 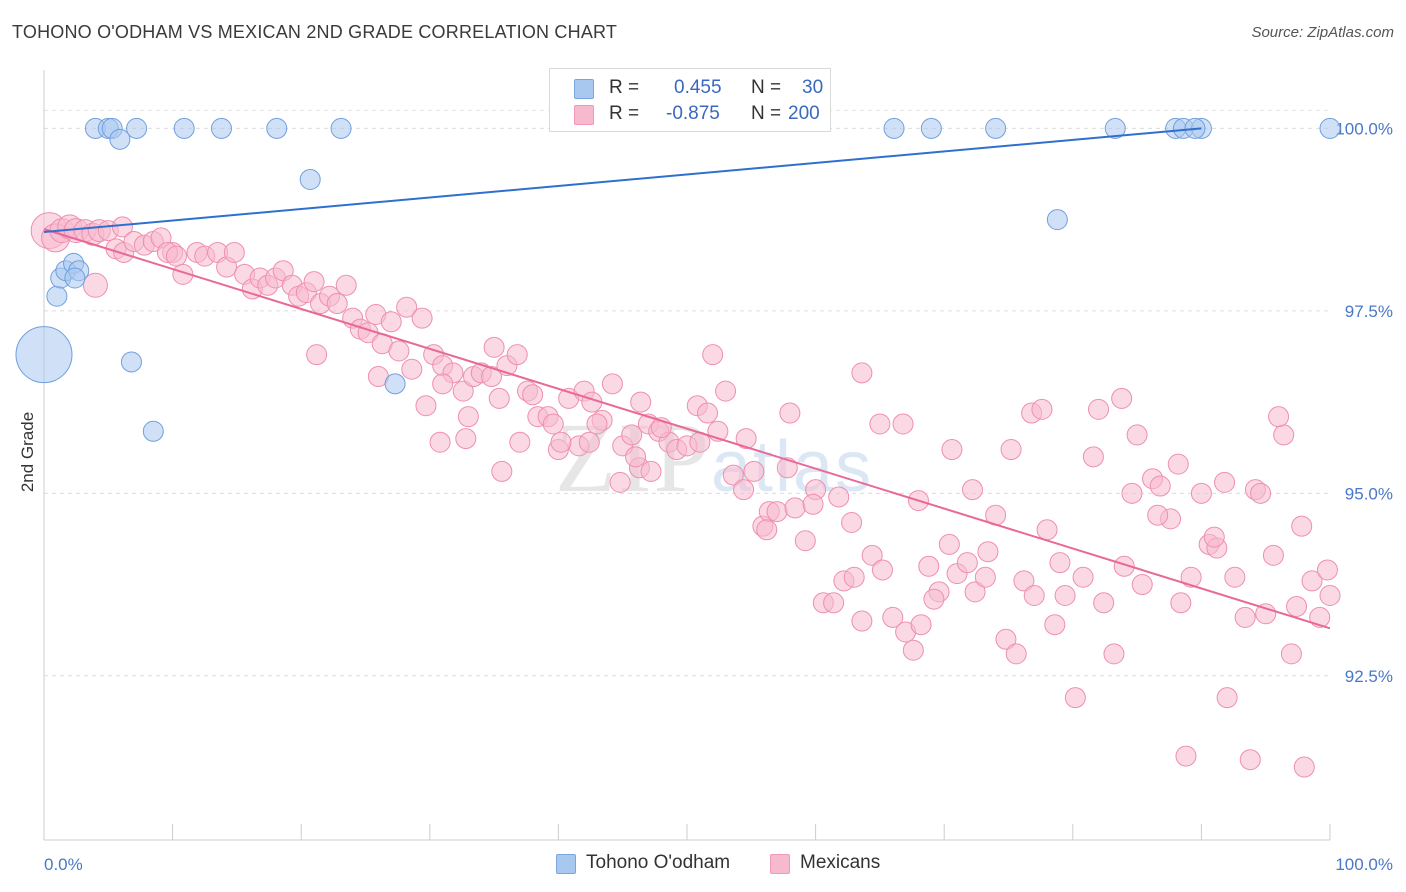 What do you see at coordinates (840, 862) in the screenshot?
I see `bottom-legend-label-mexicans: Mexicans` at bounding box center [840, 862].